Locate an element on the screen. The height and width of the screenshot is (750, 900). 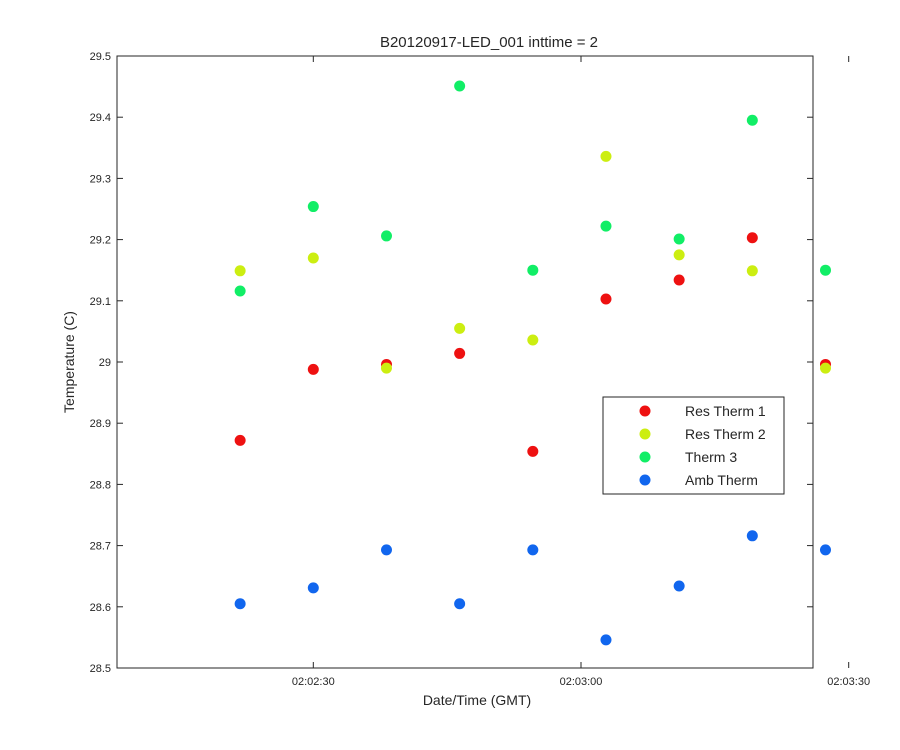
y-axis-label: Temperature (C) is located at coordinates (69, 362).